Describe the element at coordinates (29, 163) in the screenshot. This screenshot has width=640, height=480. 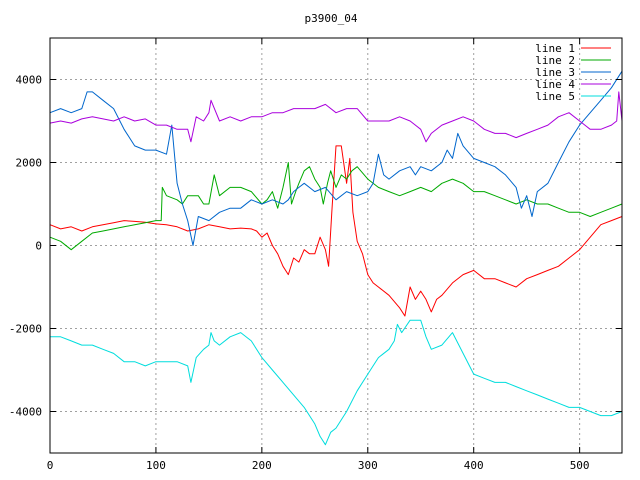
I see `y-tick-label: 2000` at that location.